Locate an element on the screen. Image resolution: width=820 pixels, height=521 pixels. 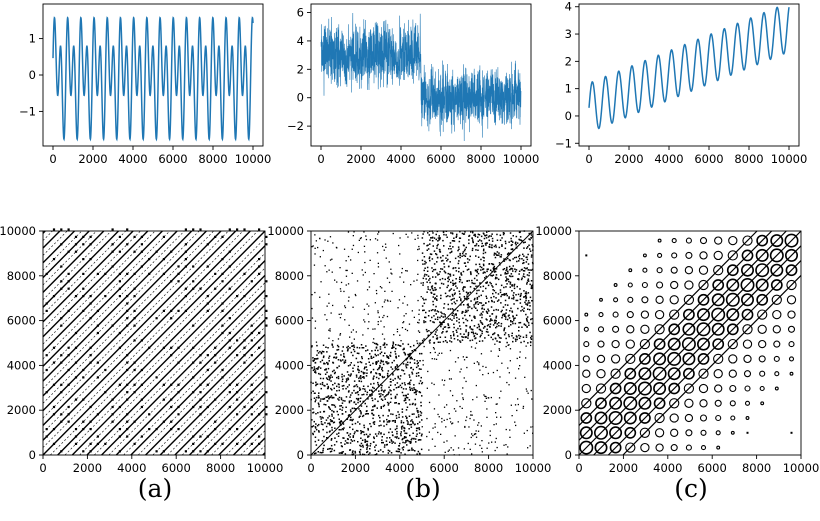
recurrence-plot-b-frame is located at coordinates (422, 343).